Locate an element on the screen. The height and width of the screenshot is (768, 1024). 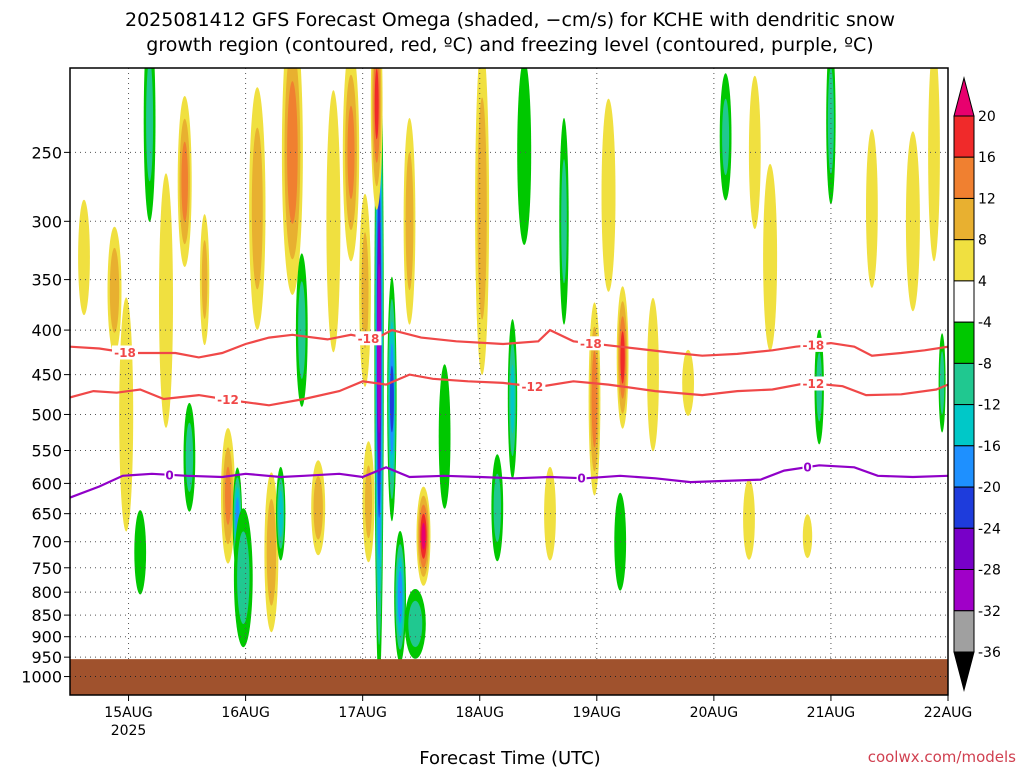
xtick-label-22AUG: 22AUG is located at coordinates (948, 713).